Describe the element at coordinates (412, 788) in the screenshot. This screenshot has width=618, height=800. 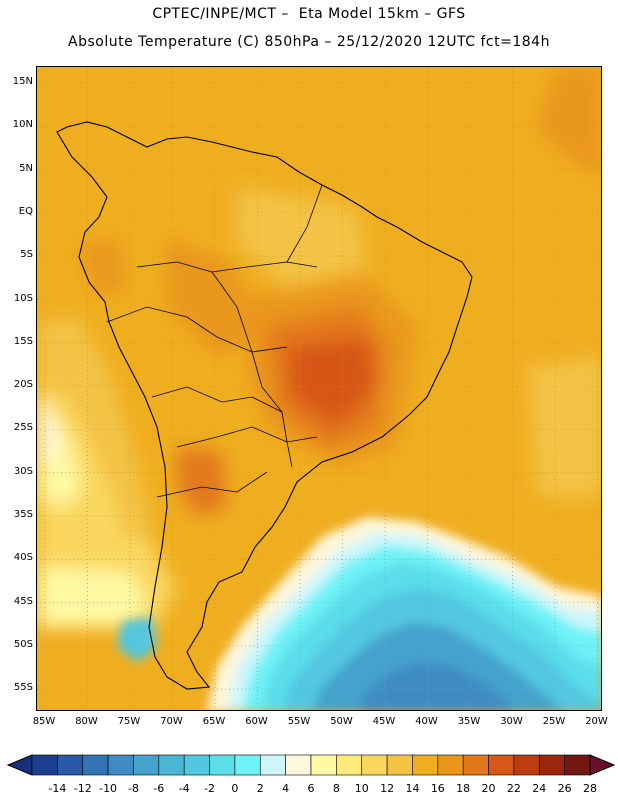
I see `colorbar-label: 14` at that location.